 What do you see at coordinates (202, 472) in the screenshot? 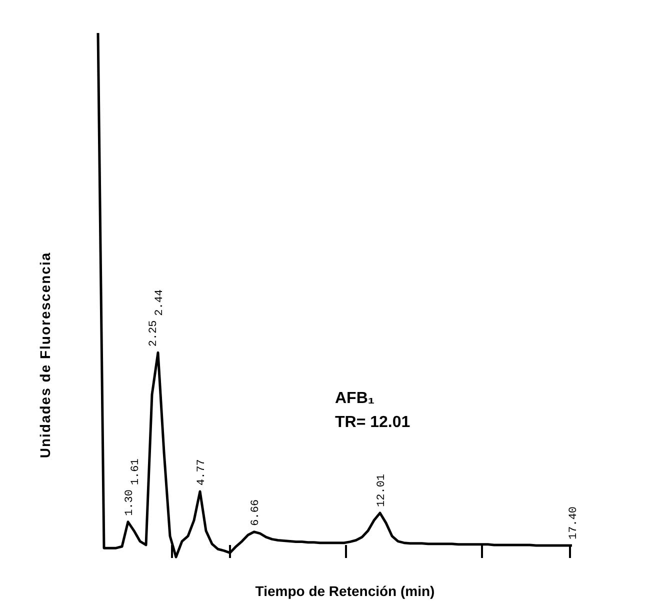
I see `annotation: 4.77` at bounding box center [202, 472].